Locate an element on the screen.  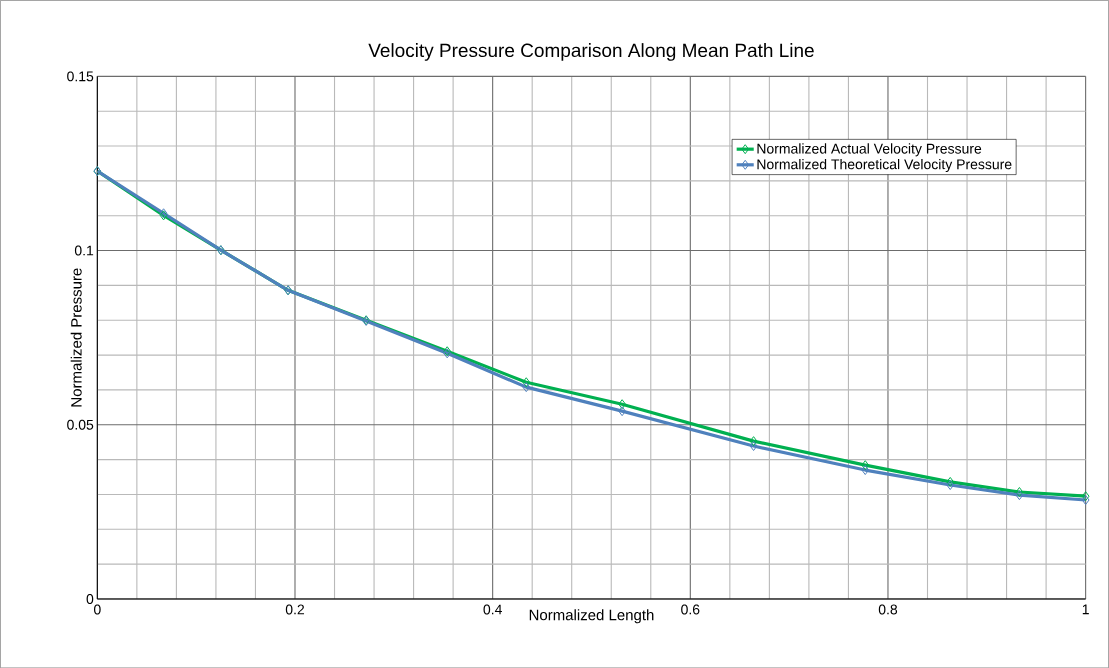
legend-label: Normalized Theoretical Velocity Pressure is located at coordinates (884, 165).